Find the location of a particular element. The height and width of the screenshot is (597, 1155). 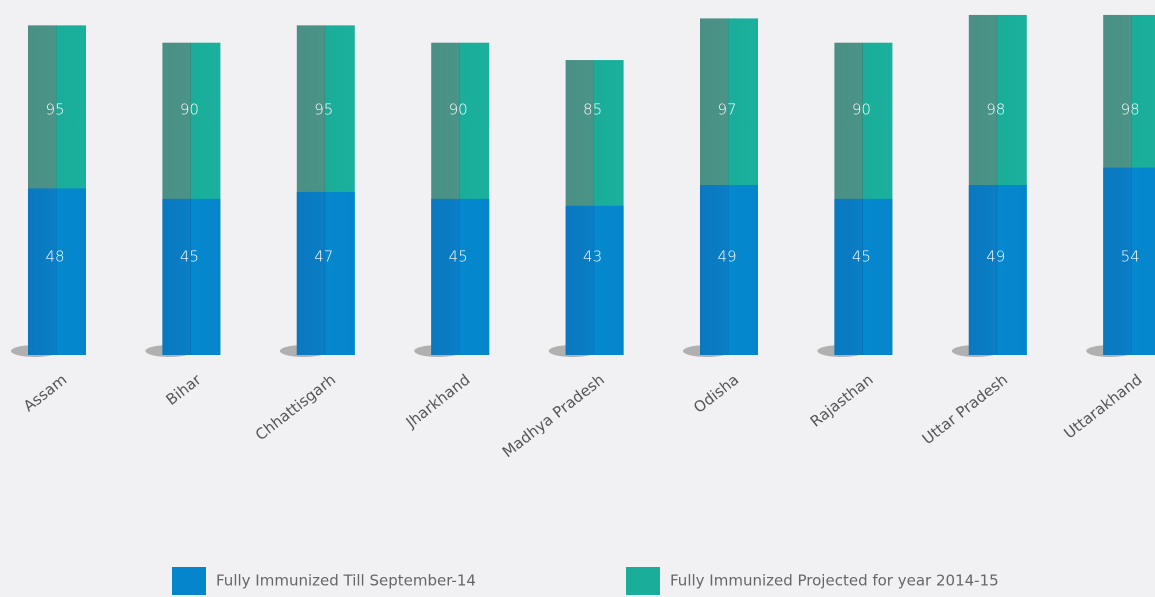

x-tick-label: Assam is located at coordinates (45, 393).